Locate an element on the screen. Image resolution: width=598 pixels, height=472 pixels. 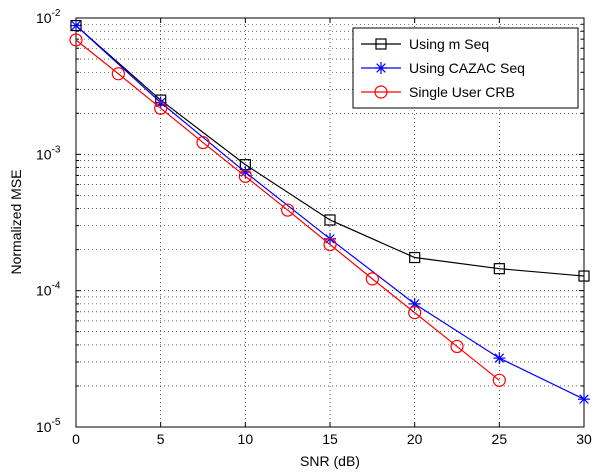
legend-item: Using m Seq is located at coordinates (425, 44).